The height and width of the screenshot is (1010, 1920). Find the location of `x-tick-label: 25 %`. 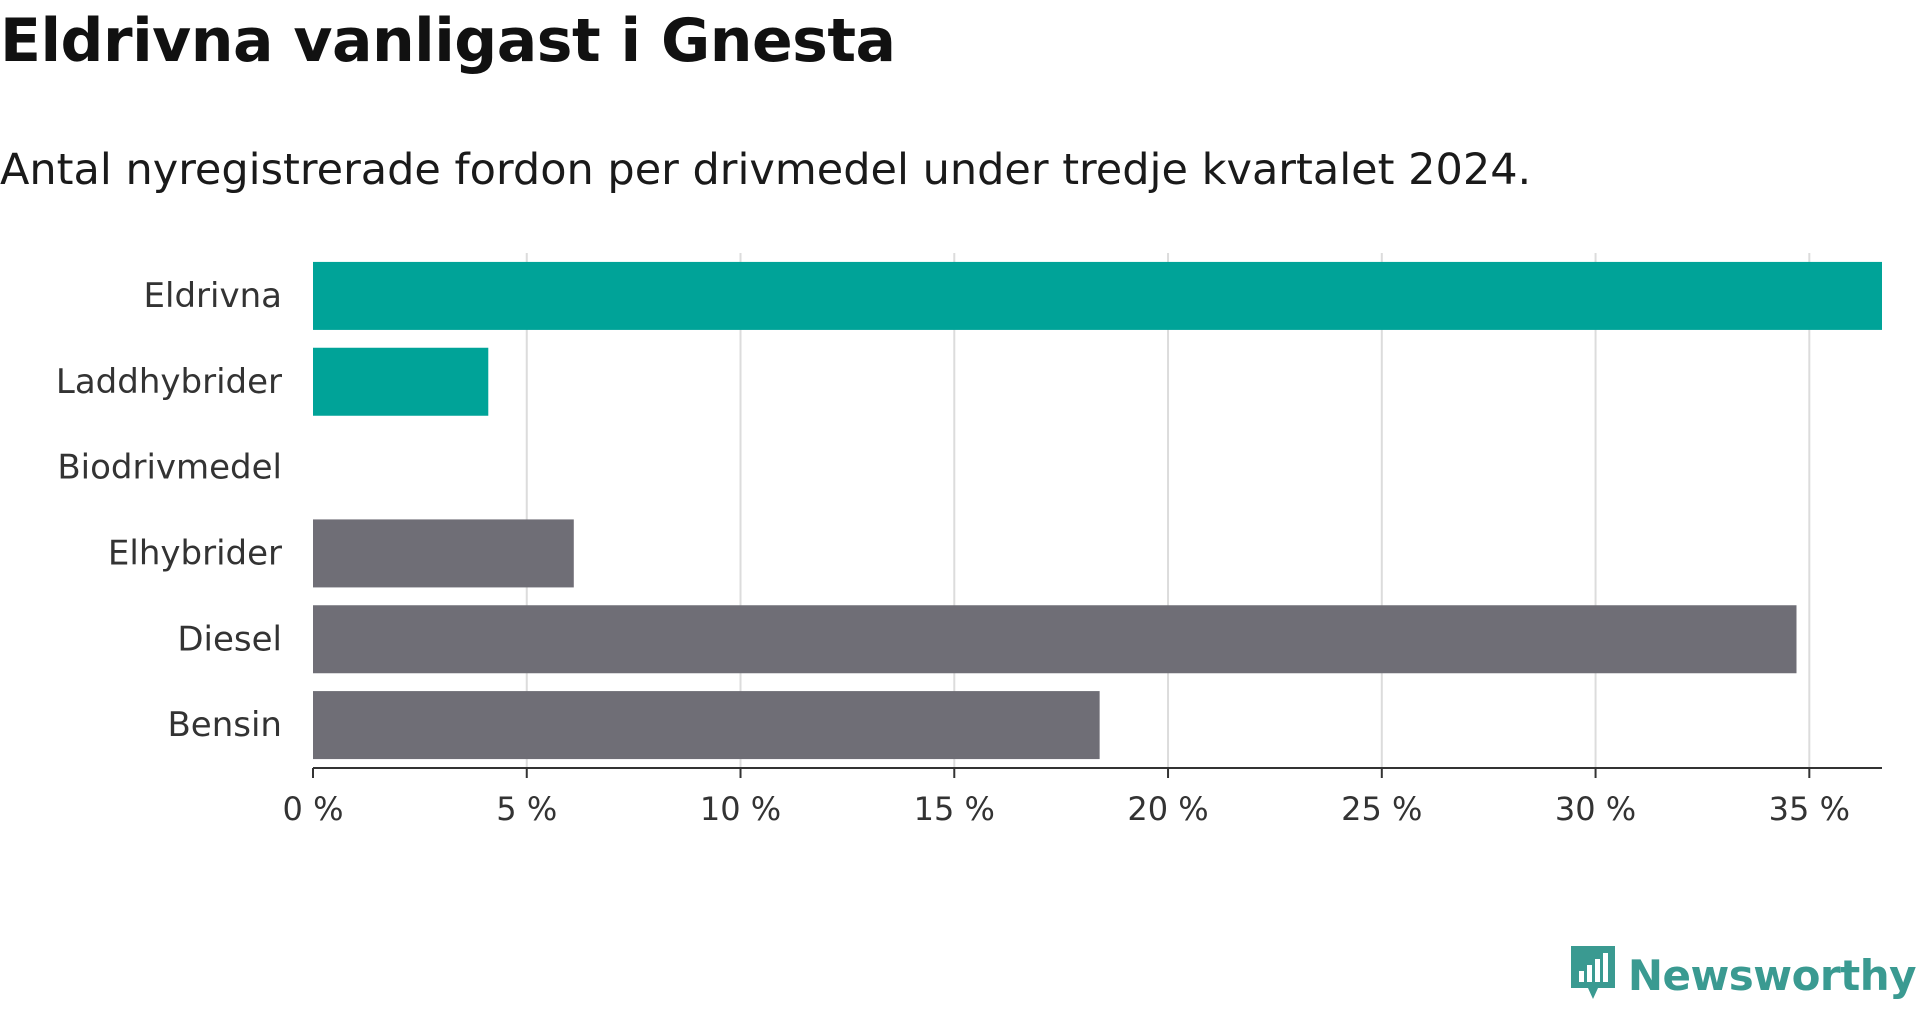

x-tick-label: 25 % is located at coordinates (1381, 809).